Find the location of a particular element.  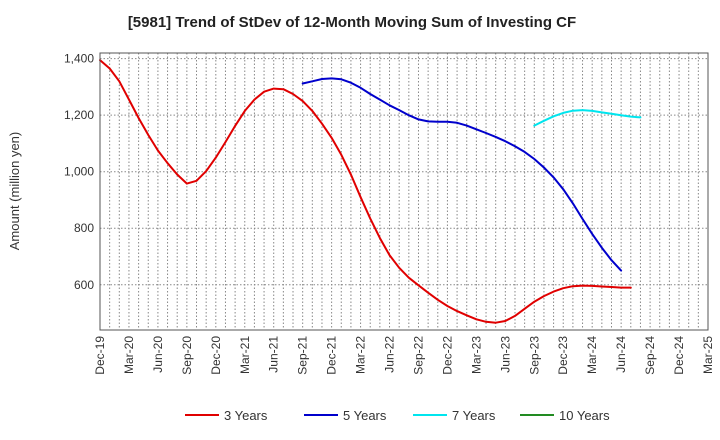

x-tick-label: Mar-20 is located at coordinates (129, 355).